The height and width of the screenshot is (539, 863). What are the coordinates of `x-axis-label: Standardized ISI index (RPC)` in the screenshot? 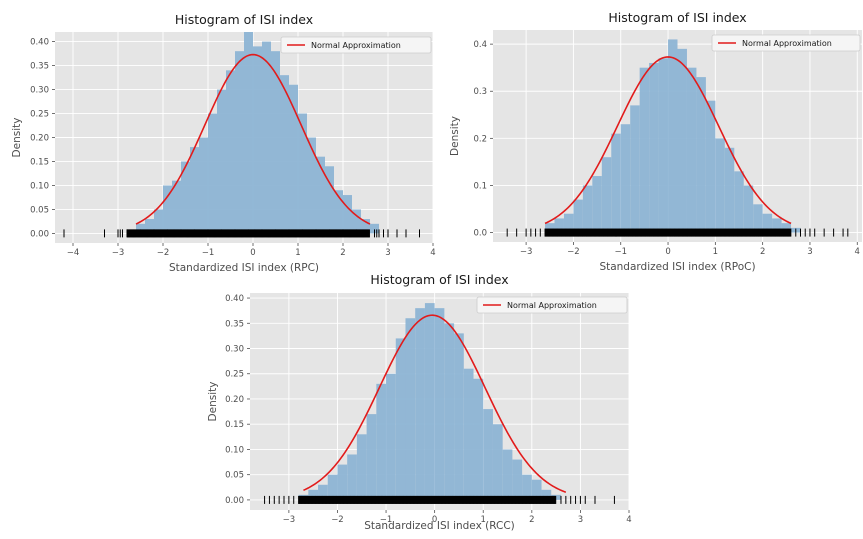 It's located at (244, 268).